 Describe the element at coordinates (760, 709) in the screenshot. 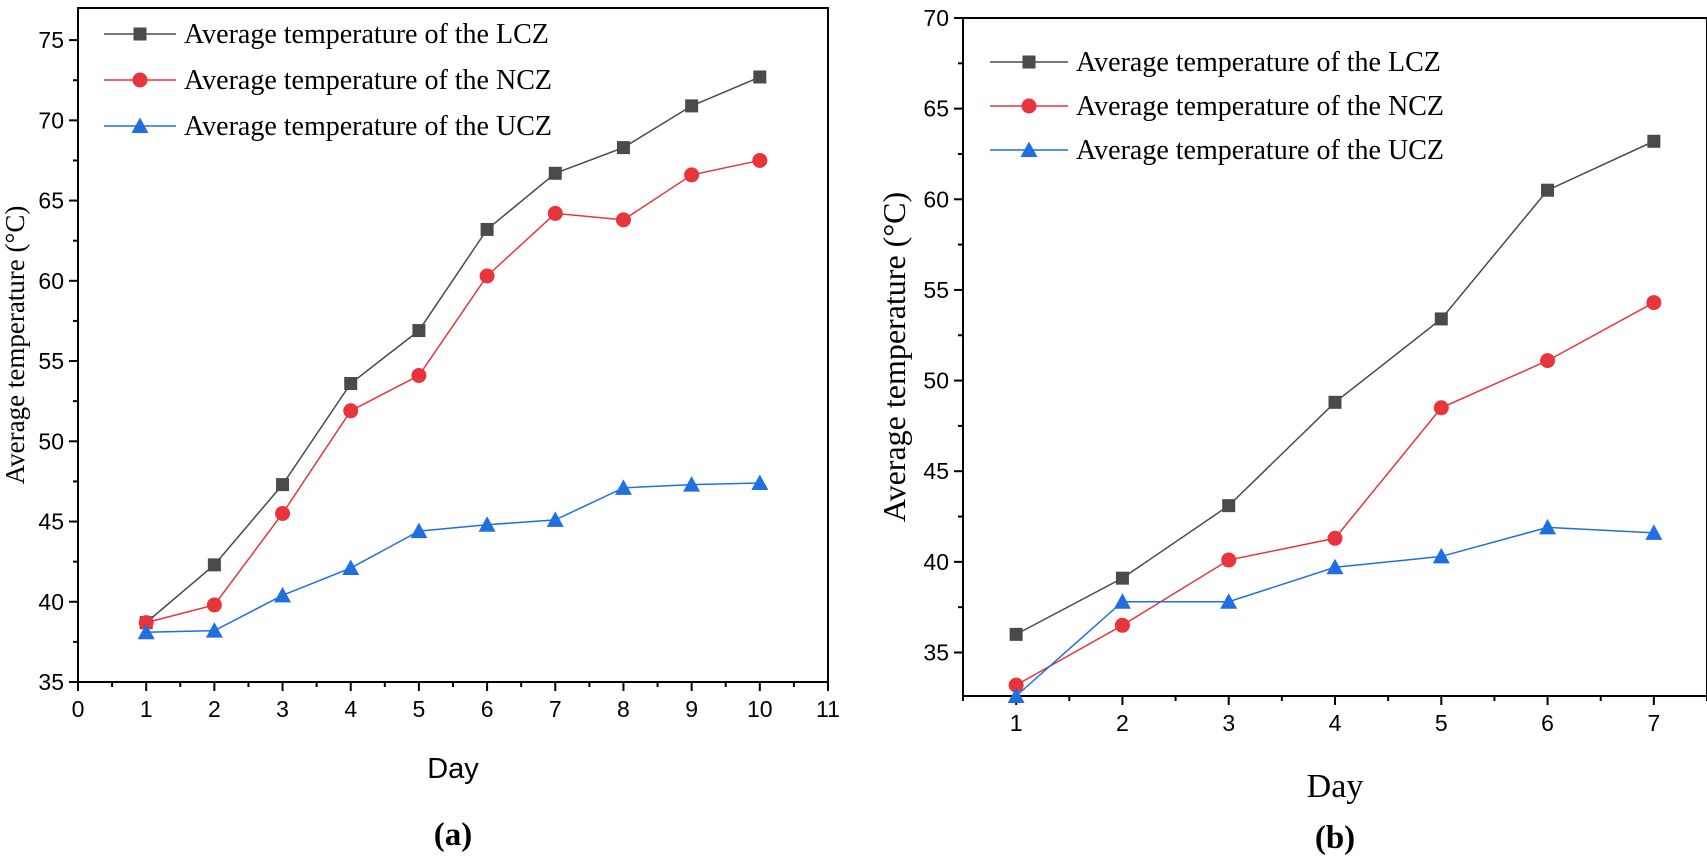

I see `x-tick-label: 10` at that location.